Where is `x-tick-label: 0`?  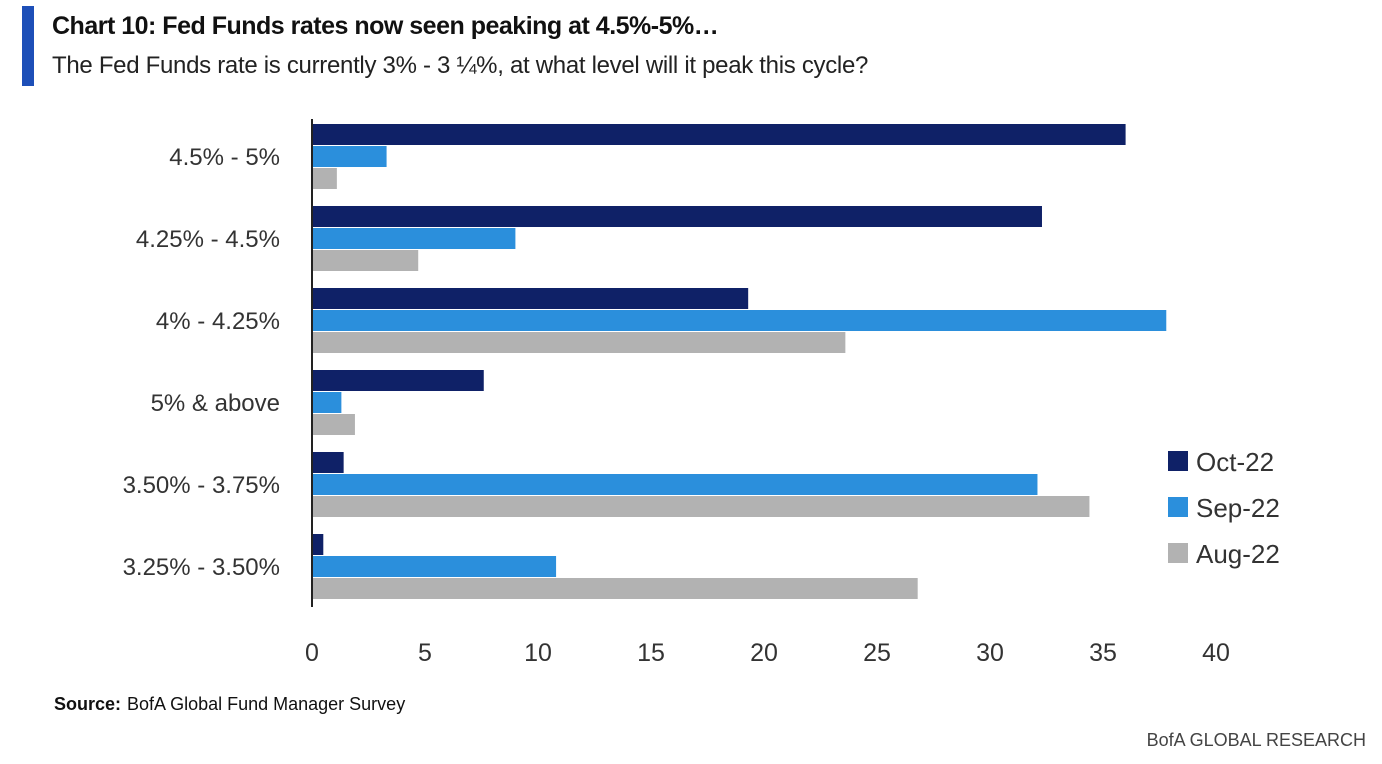
x-tick-label: 0 is located at coordinates (312, 653).